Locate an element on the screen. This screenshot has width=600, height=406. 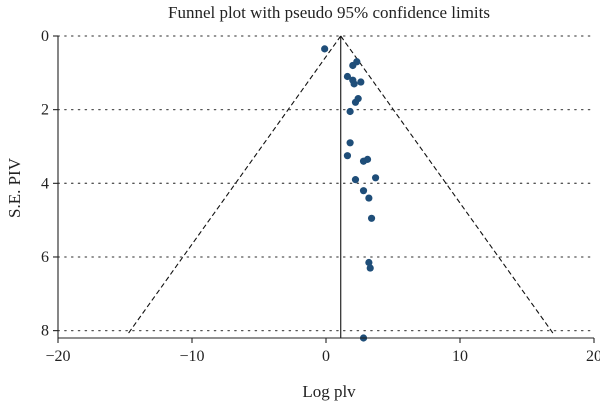
y-tick-label-0: 0 is located at coordinates (45, 36).